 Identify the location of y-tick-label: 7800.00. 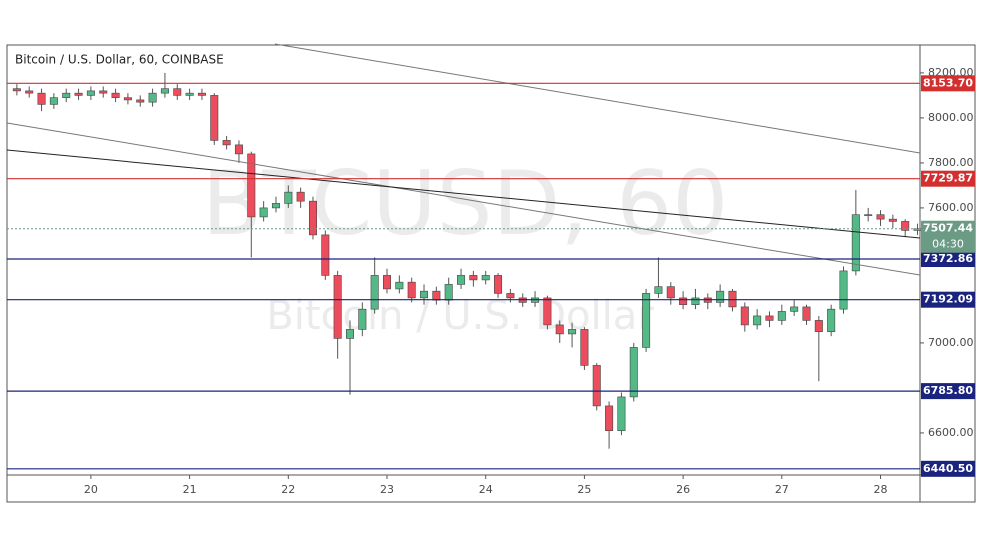
(951, 162).